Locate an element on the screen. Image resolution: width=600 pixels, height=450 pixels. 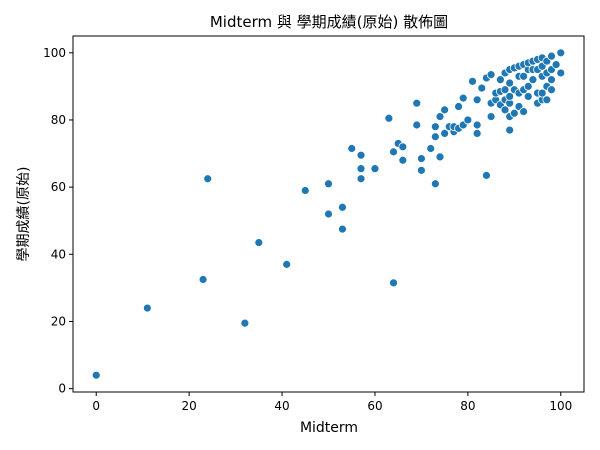
x-axis-label: Midterm is located at coordinates (329, 428).